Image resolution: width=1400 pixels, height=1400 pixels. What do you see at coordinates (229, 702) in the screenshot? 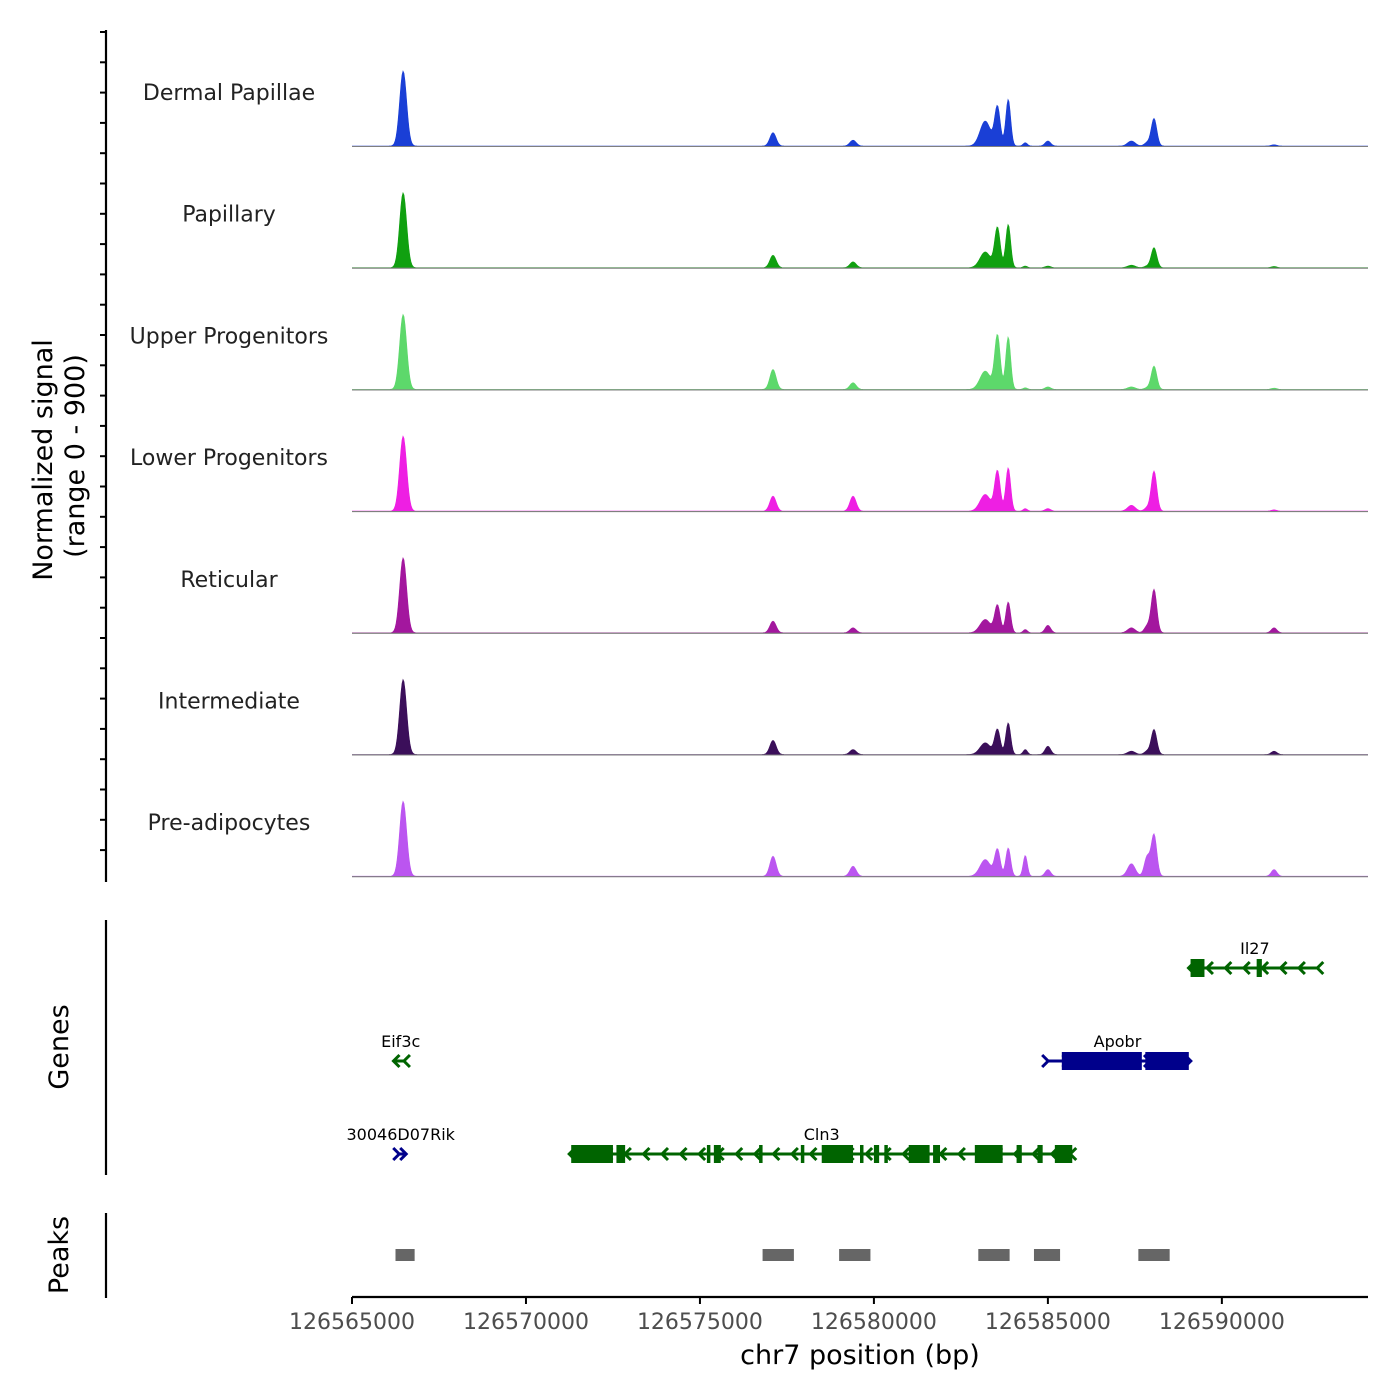
I see `track-label: Intermediate` at bounding box center [229, 702].